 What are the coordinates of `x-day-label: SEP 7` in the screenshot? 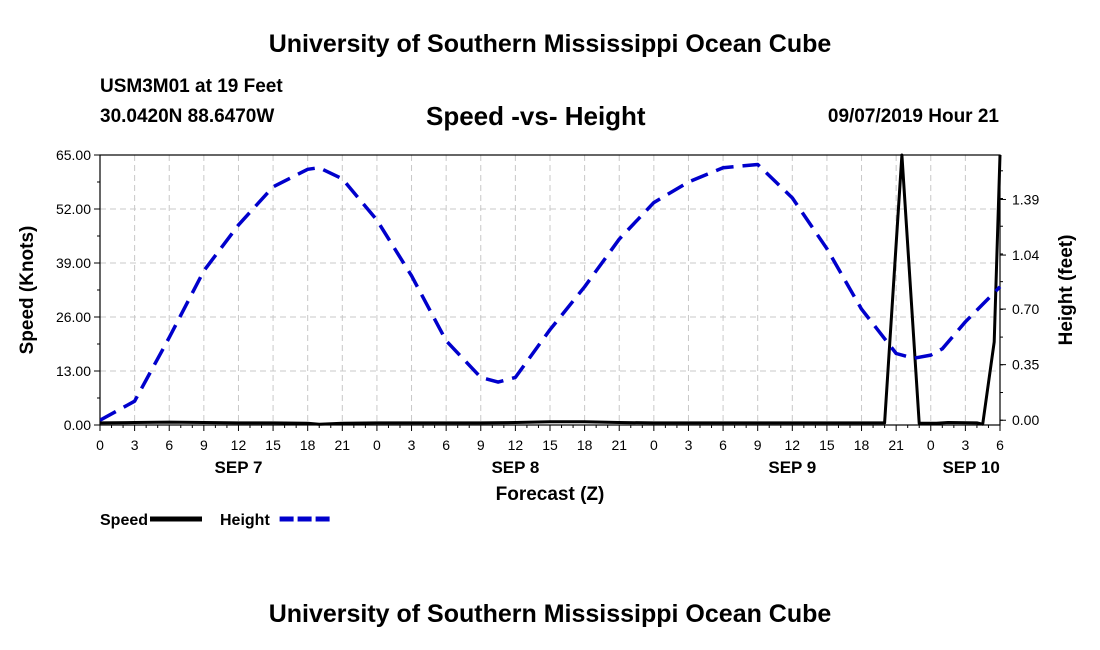 It's located at (239, 467).